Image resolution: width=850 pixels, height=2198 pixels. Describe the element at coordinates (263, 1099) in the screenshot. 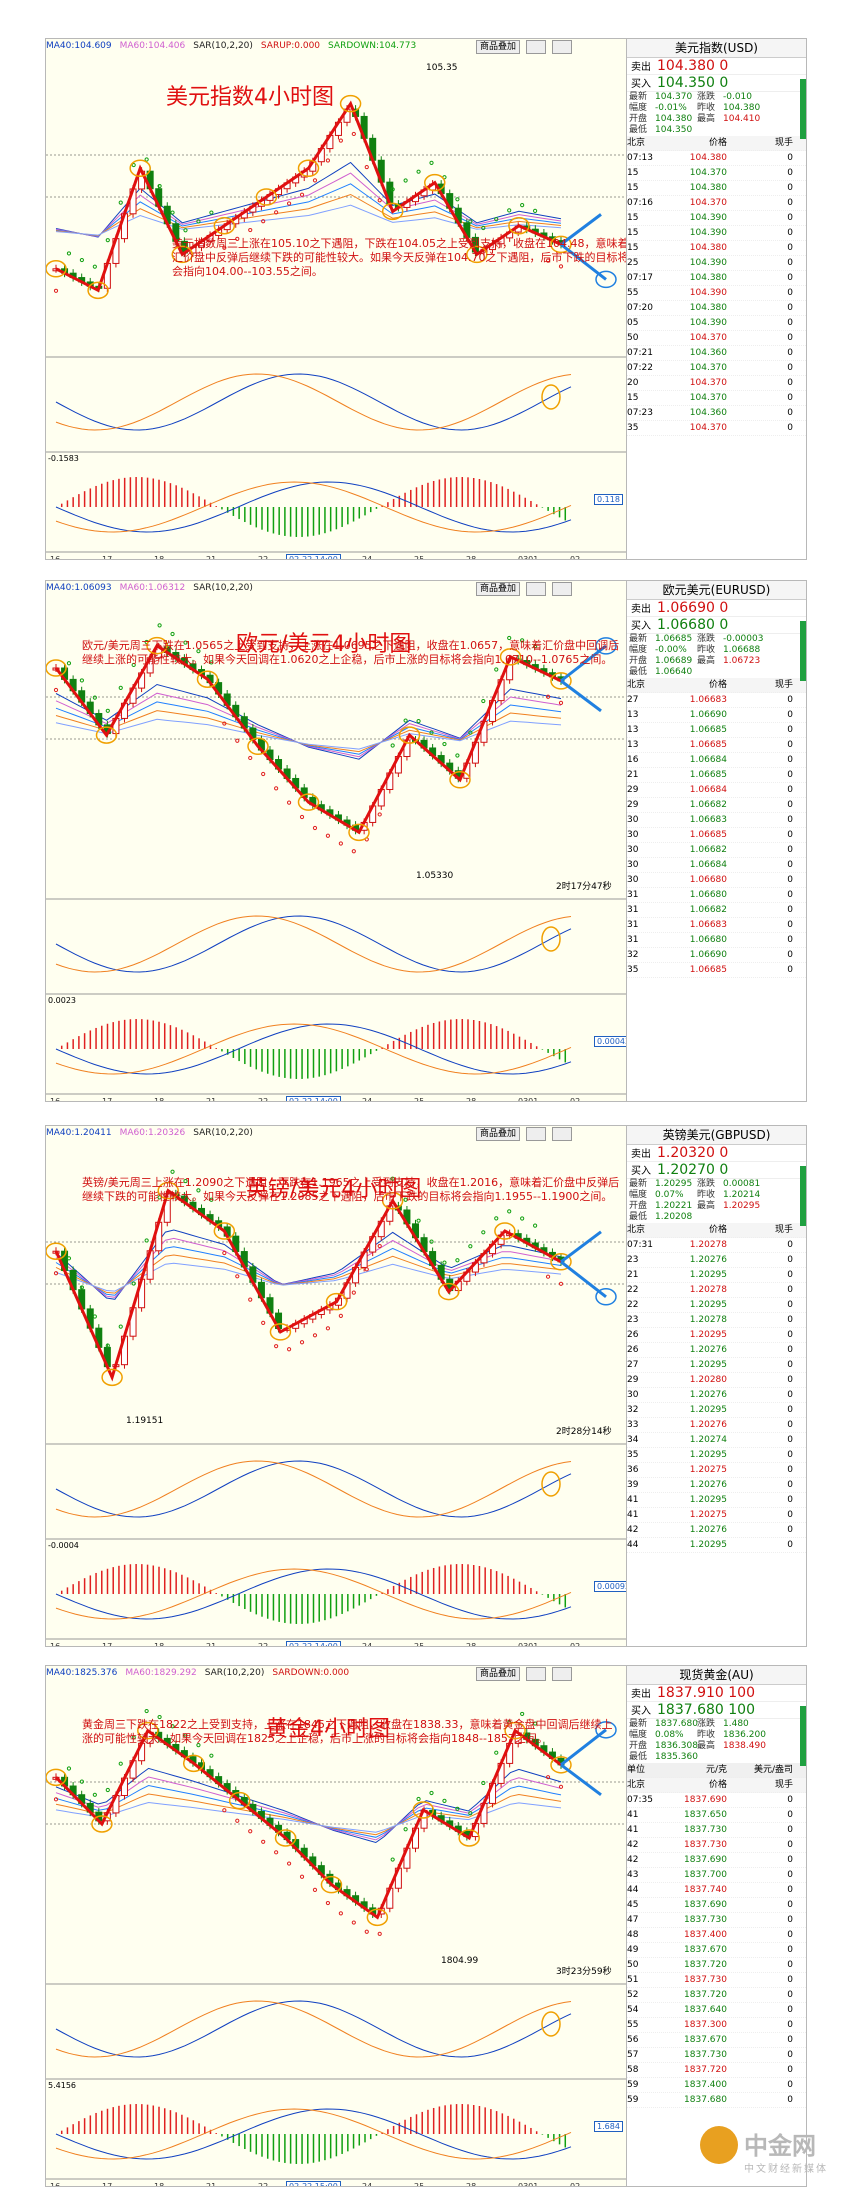

I see `x-tick-label: 22` at that location.